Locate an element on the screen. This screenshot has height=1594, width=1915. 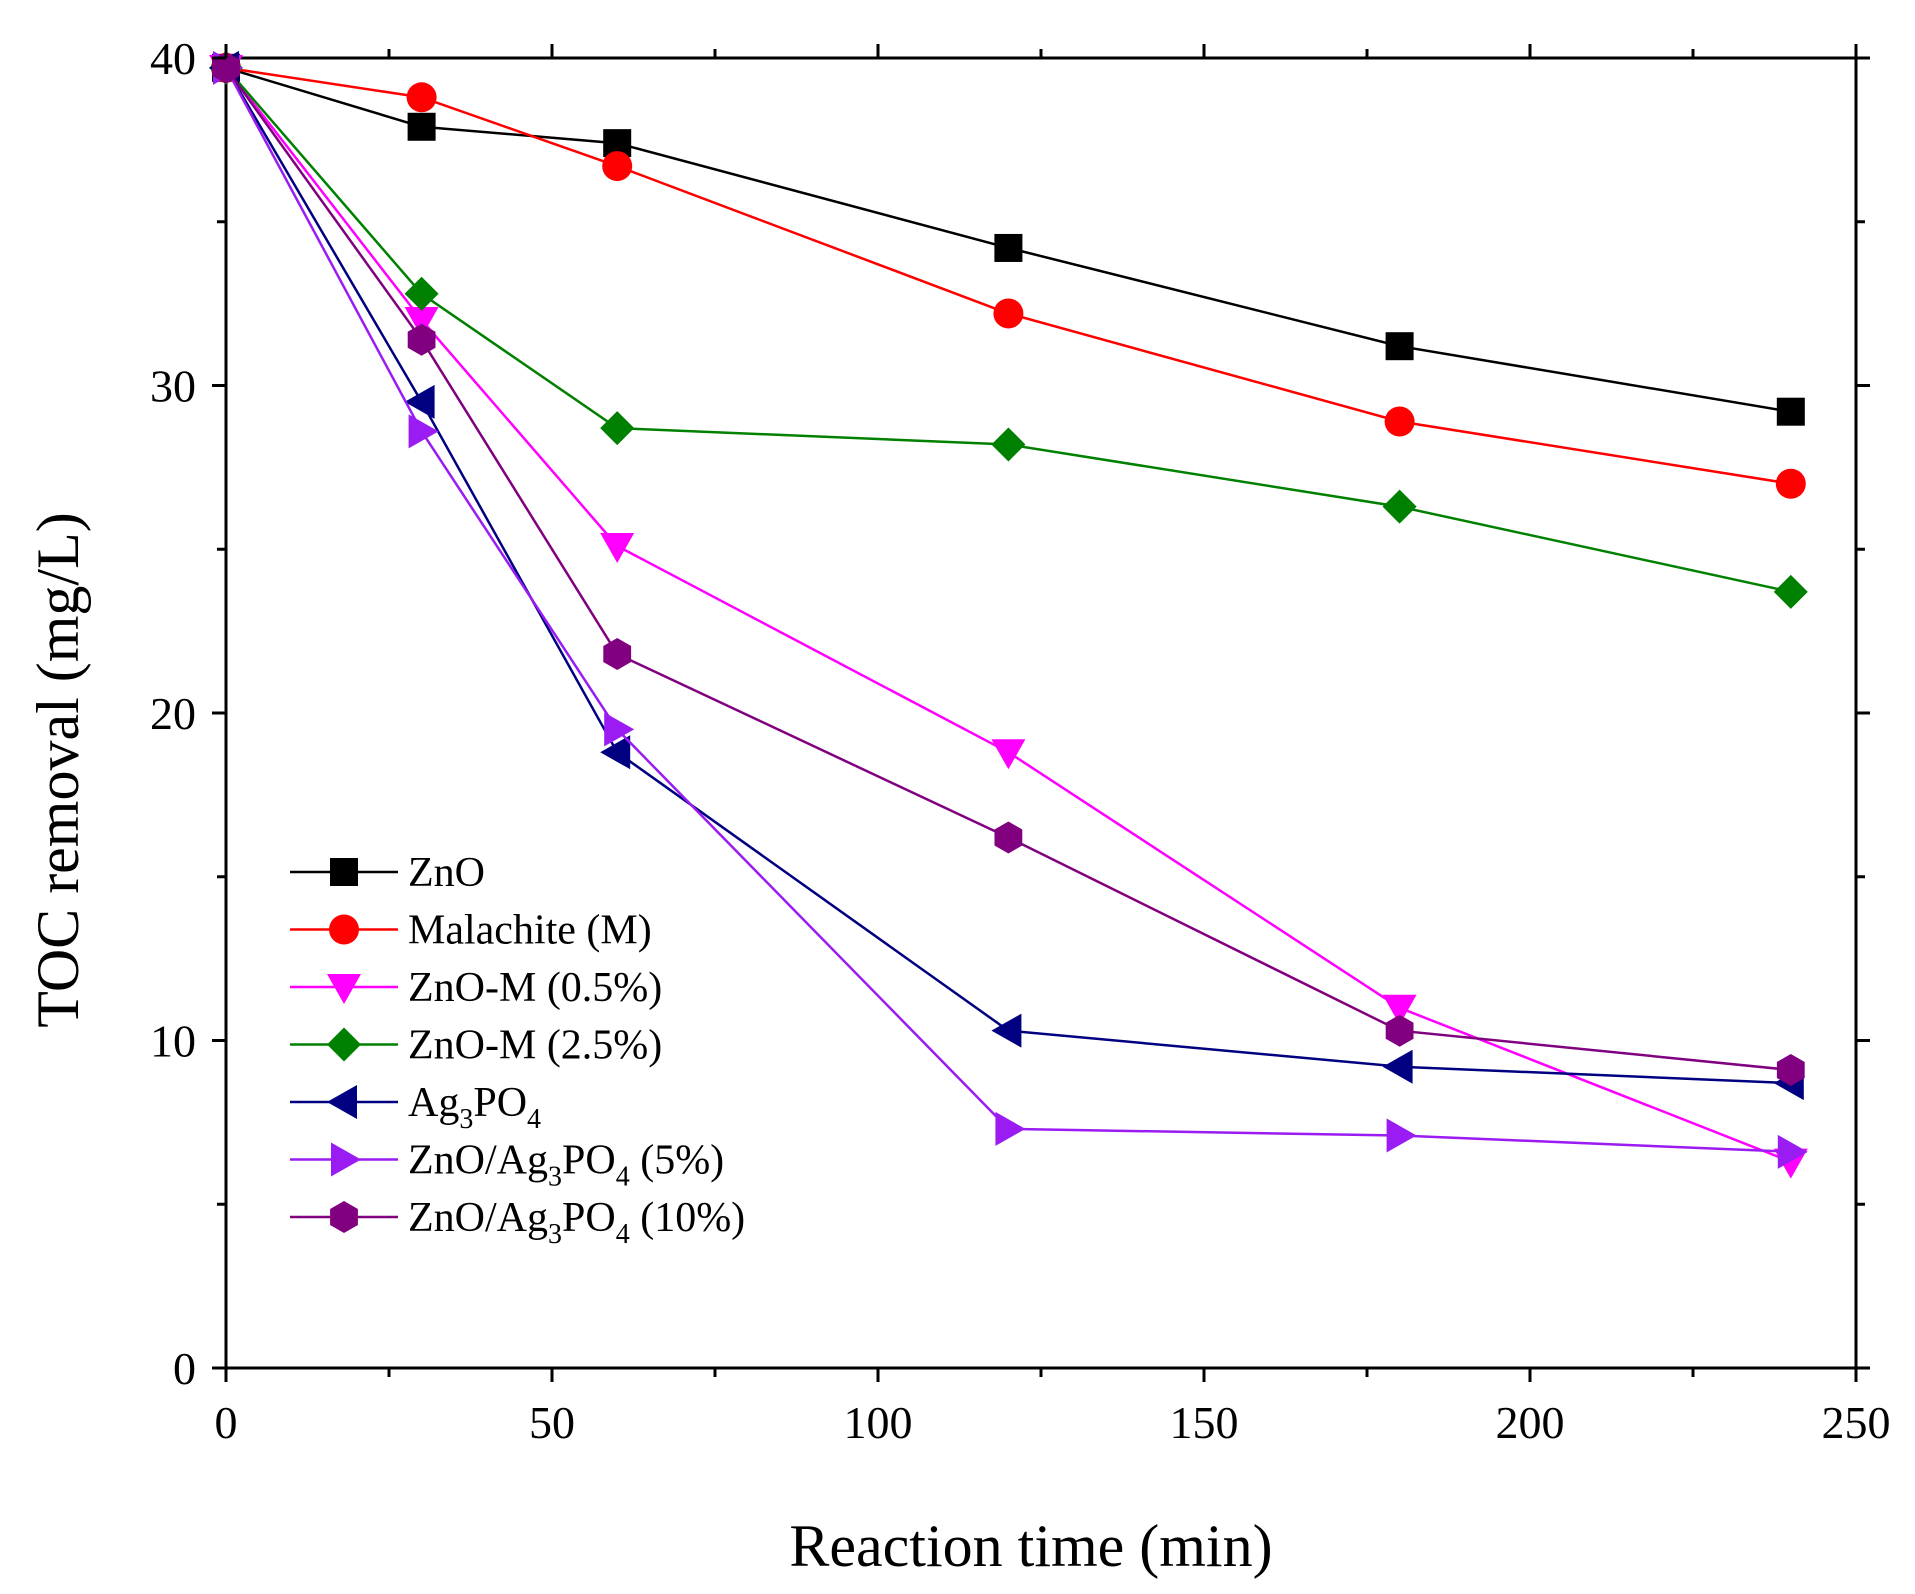
legend-item: ZnO-M (0.5%) is located at coordinates (476, 988).